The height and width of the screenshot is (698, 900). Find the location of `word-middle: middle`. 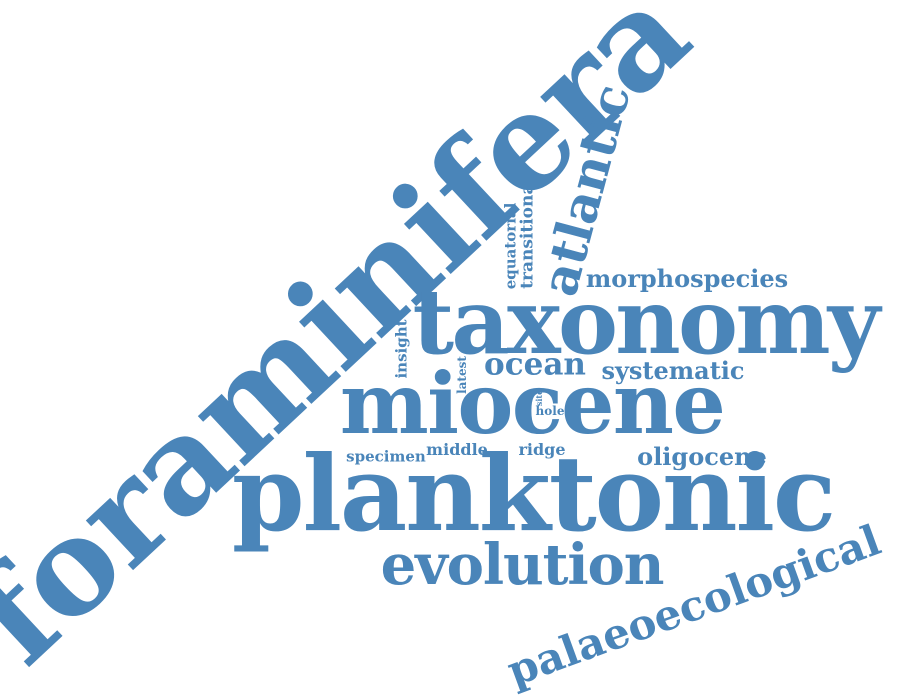

word-middle: middle is located at coordinates (457, 449).